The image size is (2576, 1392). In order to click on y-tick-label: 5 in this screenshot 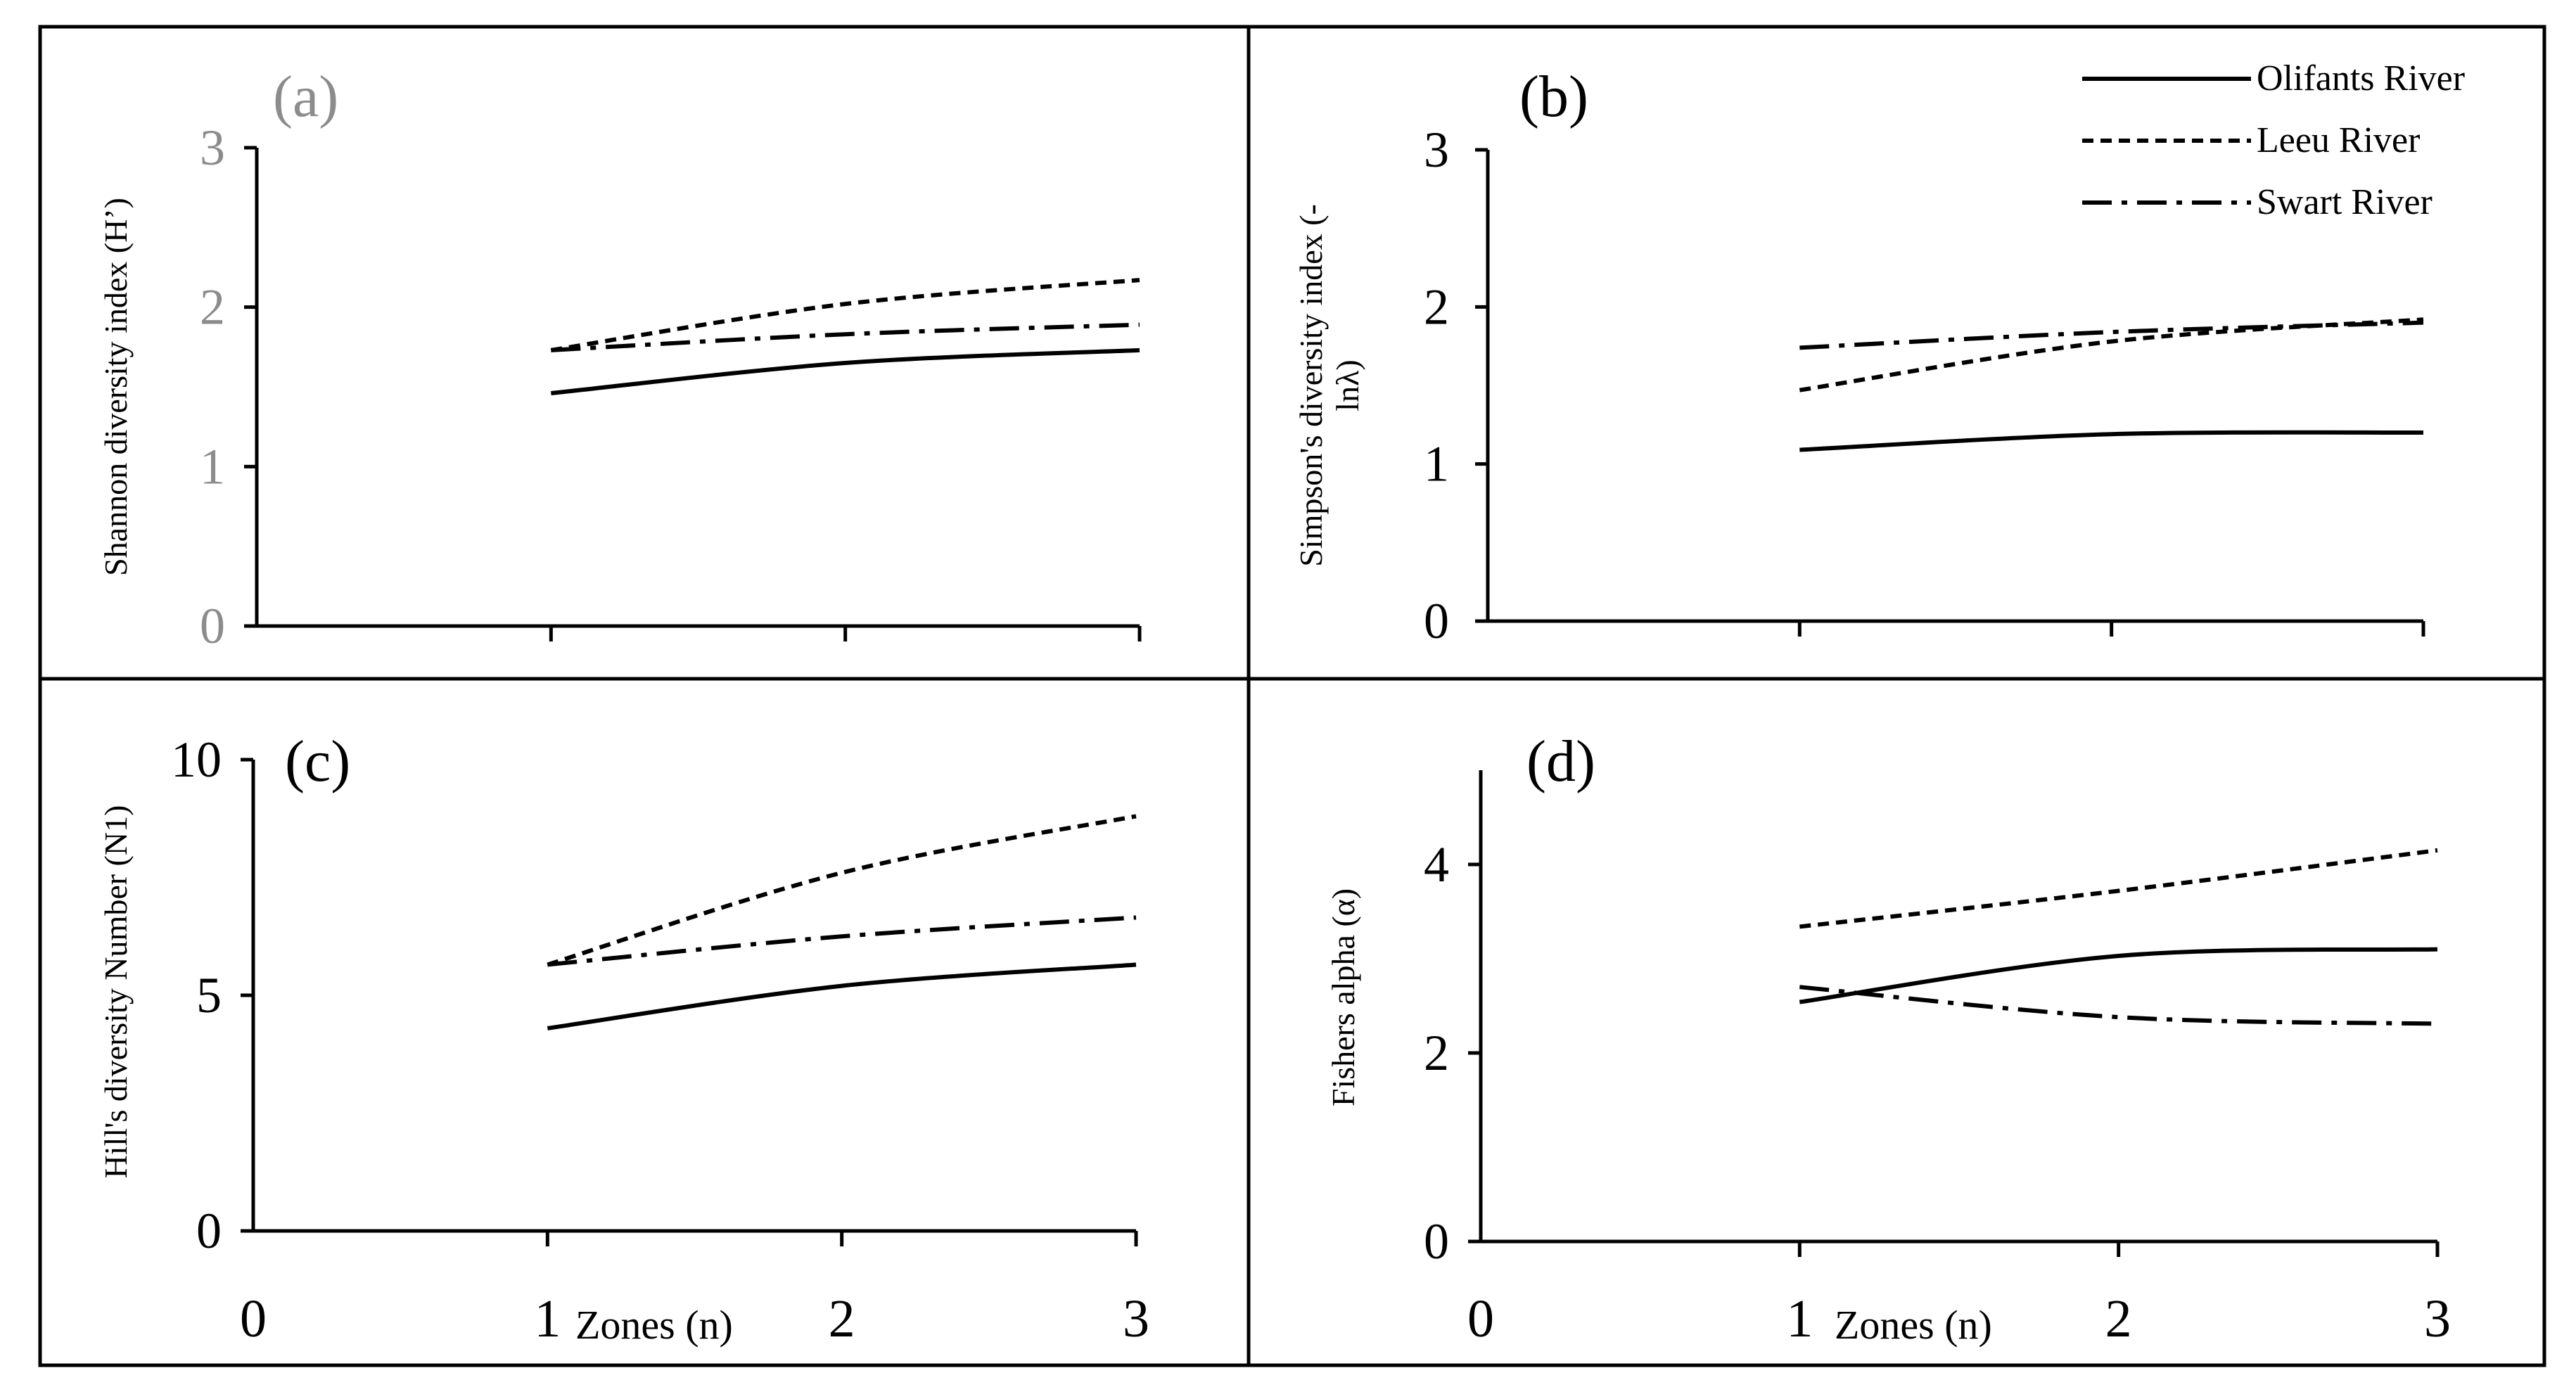, I will do `click(209, 995)`.